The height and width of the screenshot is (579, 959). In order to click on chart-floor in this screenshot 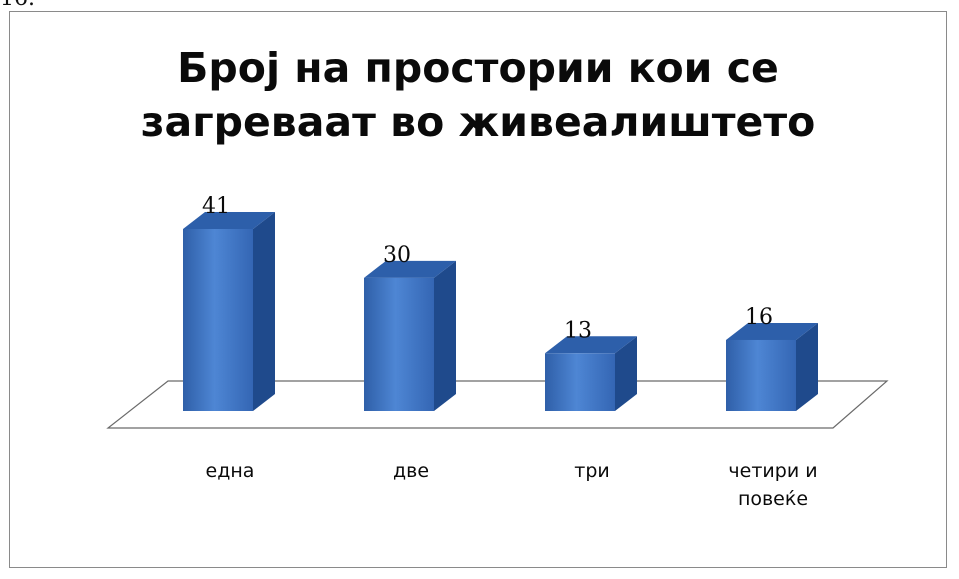, I will do `click(497, 404)`.